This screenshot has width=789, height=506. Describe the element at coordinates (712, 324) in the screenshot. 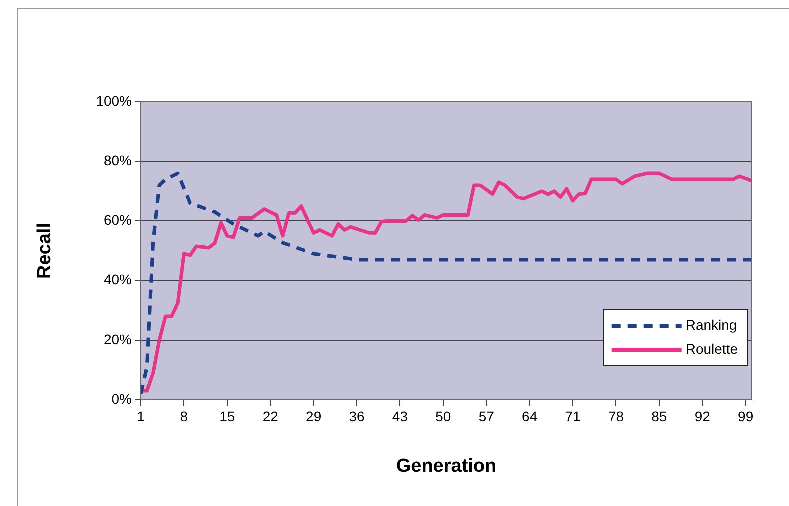

I see `legend-label: Ranking` at that location.